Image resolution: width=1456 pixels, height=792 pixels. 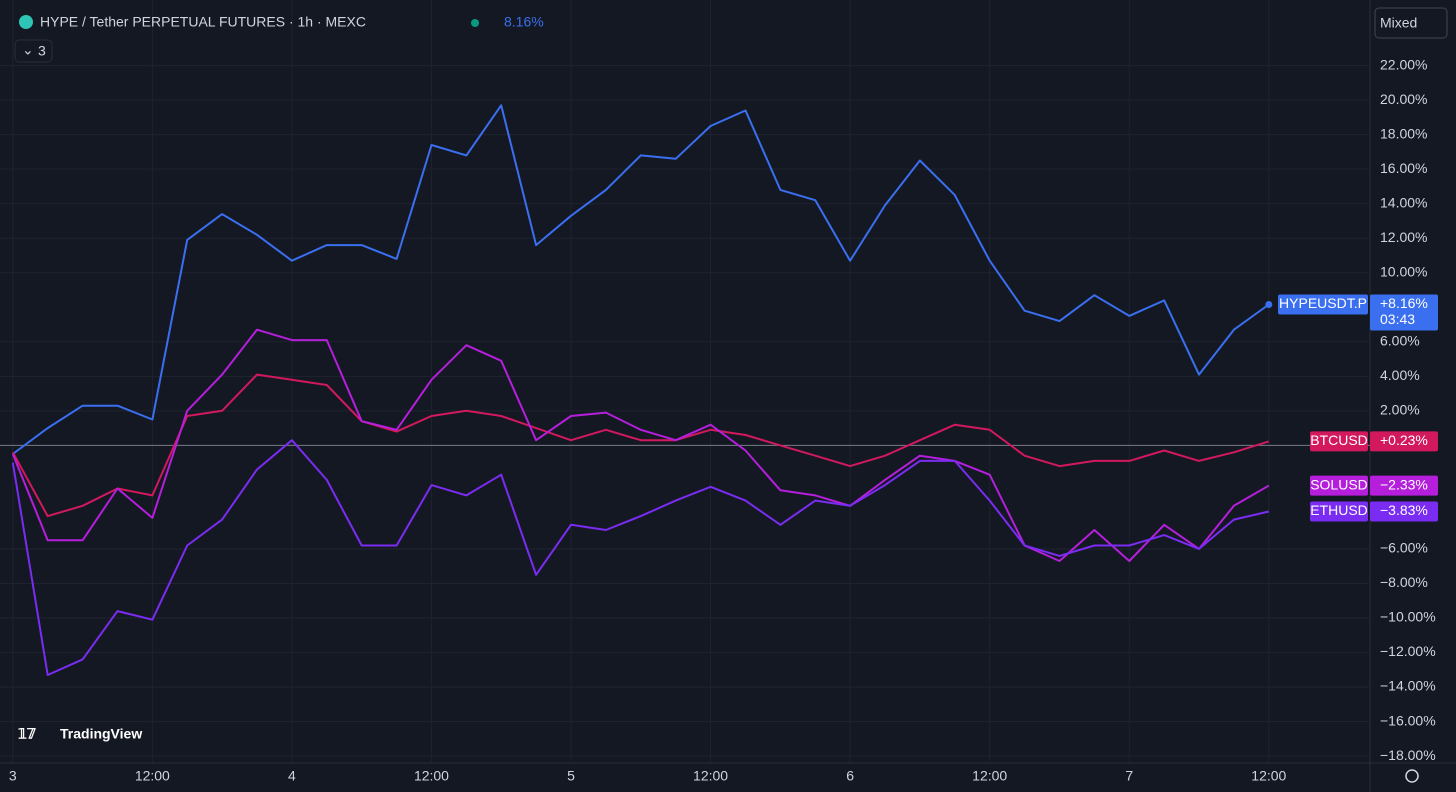 I want to click on y-tick-label: 14.00%, so click(x=1403, y=202).